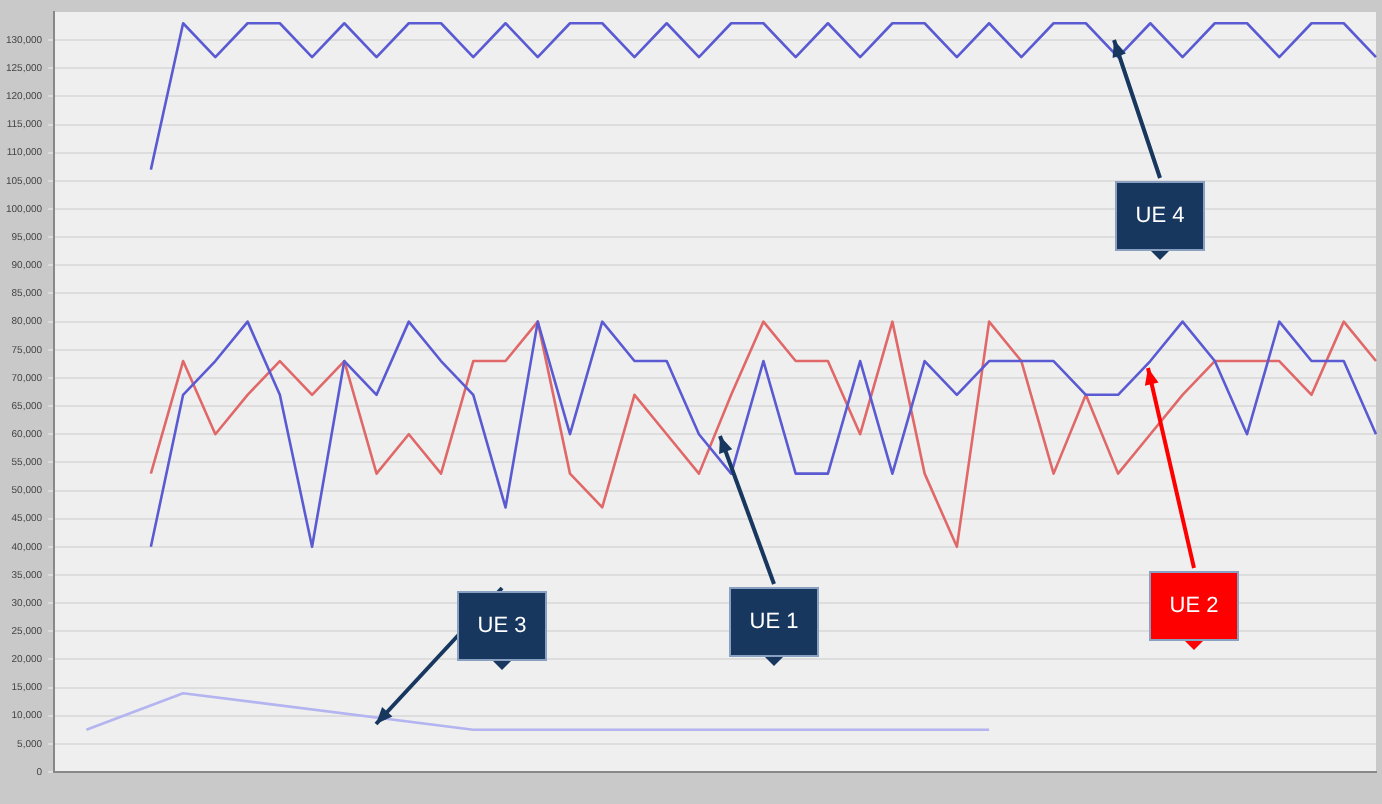 Image resolution: width=1382 pixels, height=804 pixels. What do you see at coordinates (1160, 216) in the screenshot?
I see `text: UE 4` at bounding box center [1160, 216].